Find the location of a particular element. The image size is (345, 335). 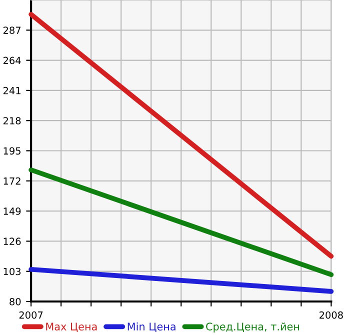

y-tick-label: 80 is located at coordinates (15, 302).